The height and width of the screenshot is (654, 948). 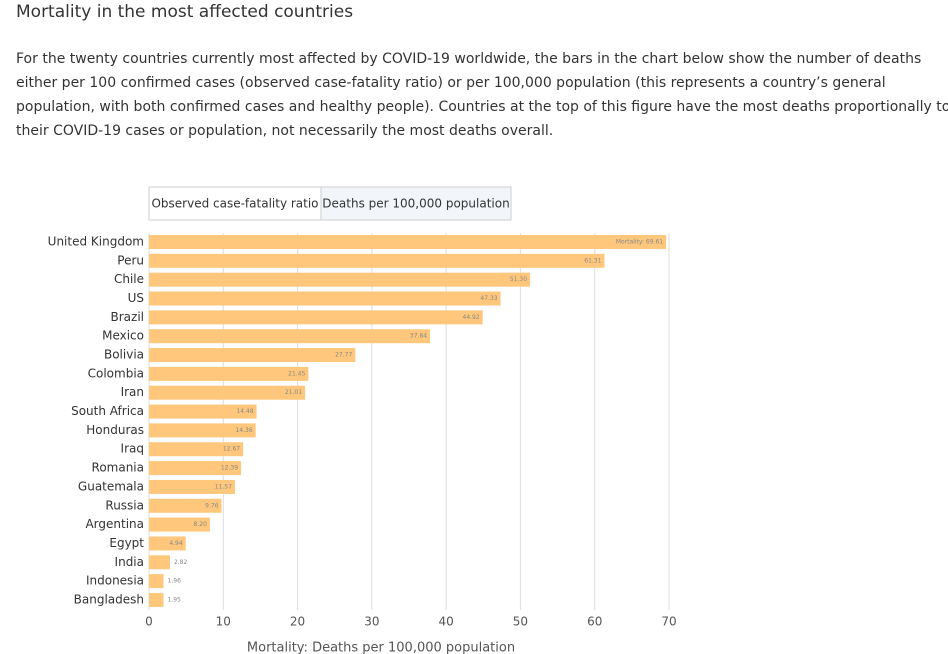 What do you see at coordinates (184, 12) in the screenshot?
I see `heading: Mortality in the most affected countries` at bounding box center [184, 12].